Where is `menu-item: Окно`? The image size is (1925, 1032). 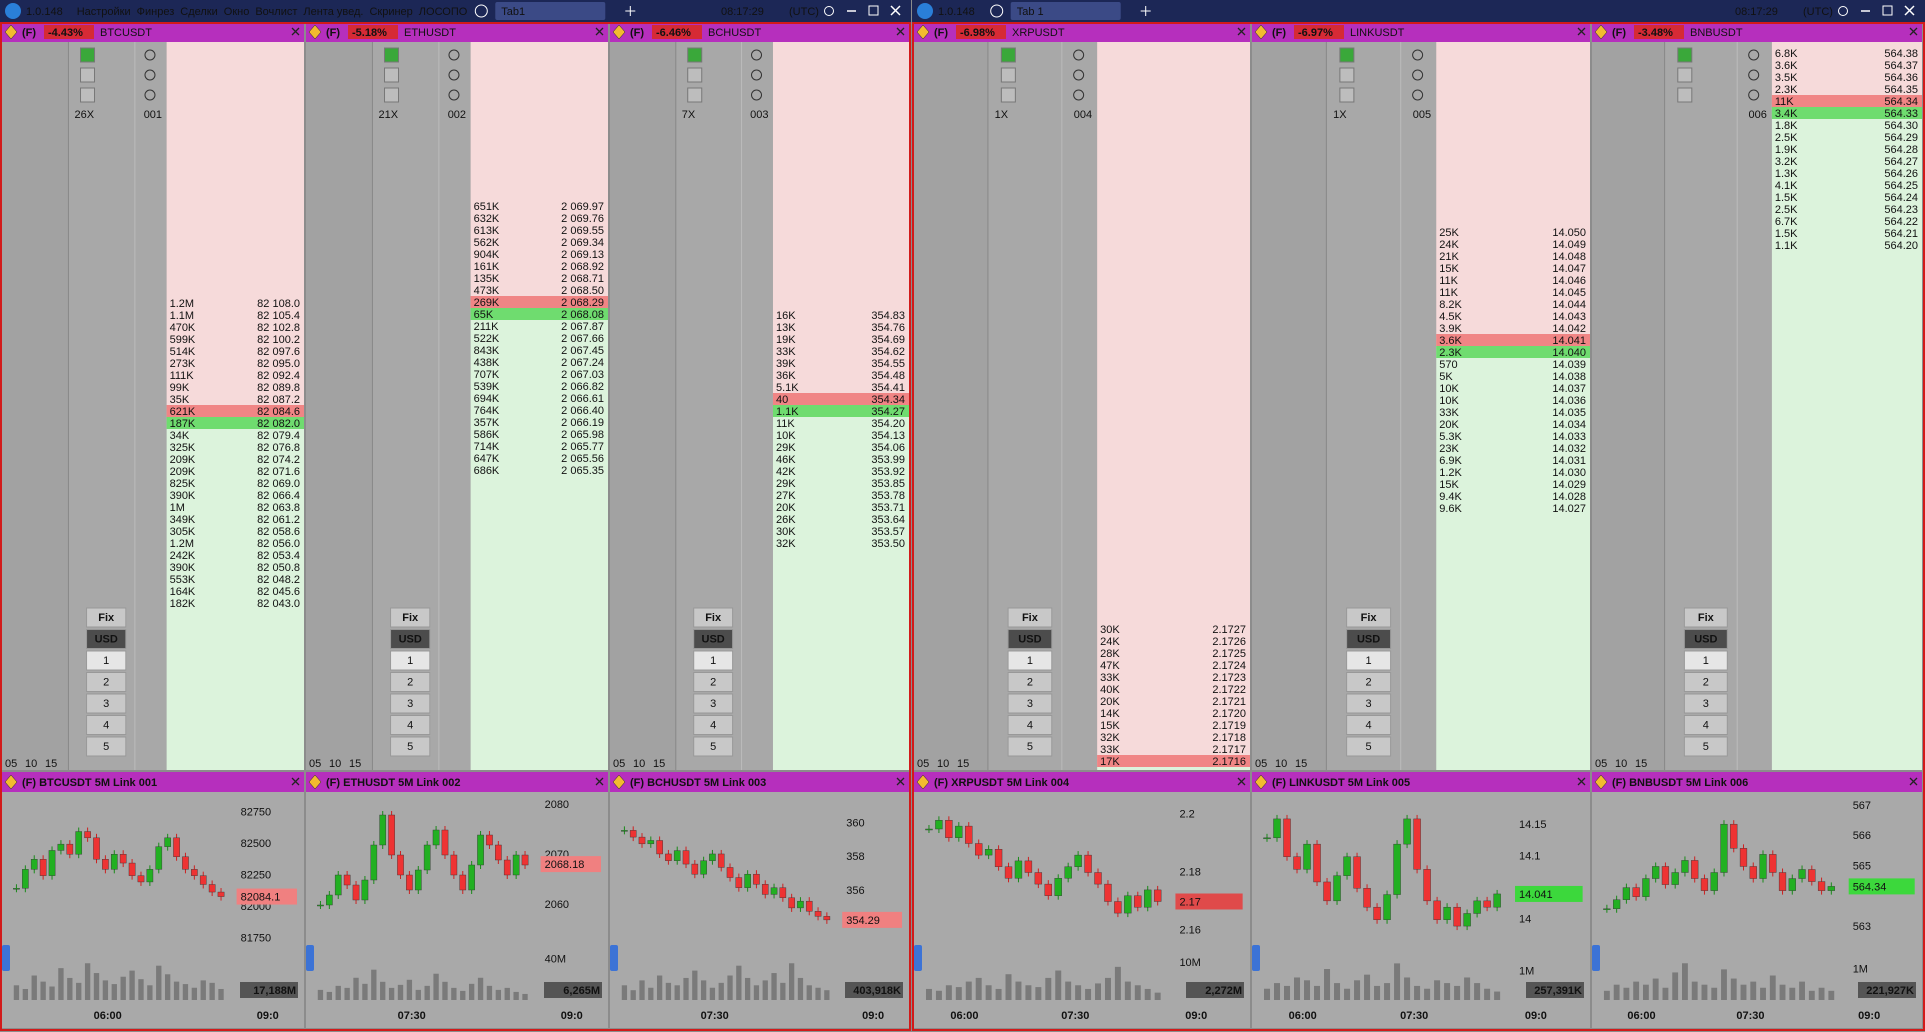
menu-item: Окно is located at coordinates (237, 12).